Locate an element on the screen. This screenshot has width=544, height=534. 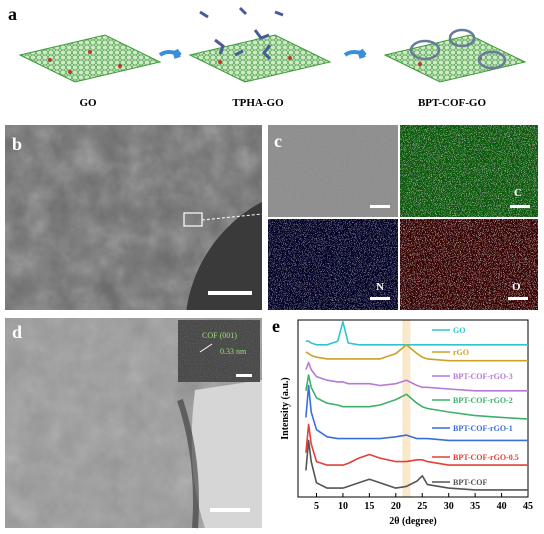
legend-label: rGO is located at coordinates (461, 352).